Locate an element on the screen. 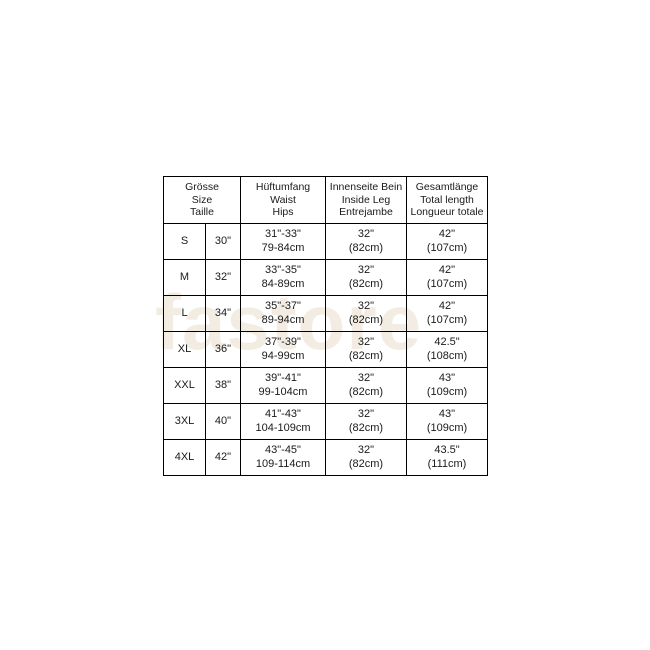 The image size is (650, 650). header-line-fr: Entrejambe is located at coordinates (366, 212).